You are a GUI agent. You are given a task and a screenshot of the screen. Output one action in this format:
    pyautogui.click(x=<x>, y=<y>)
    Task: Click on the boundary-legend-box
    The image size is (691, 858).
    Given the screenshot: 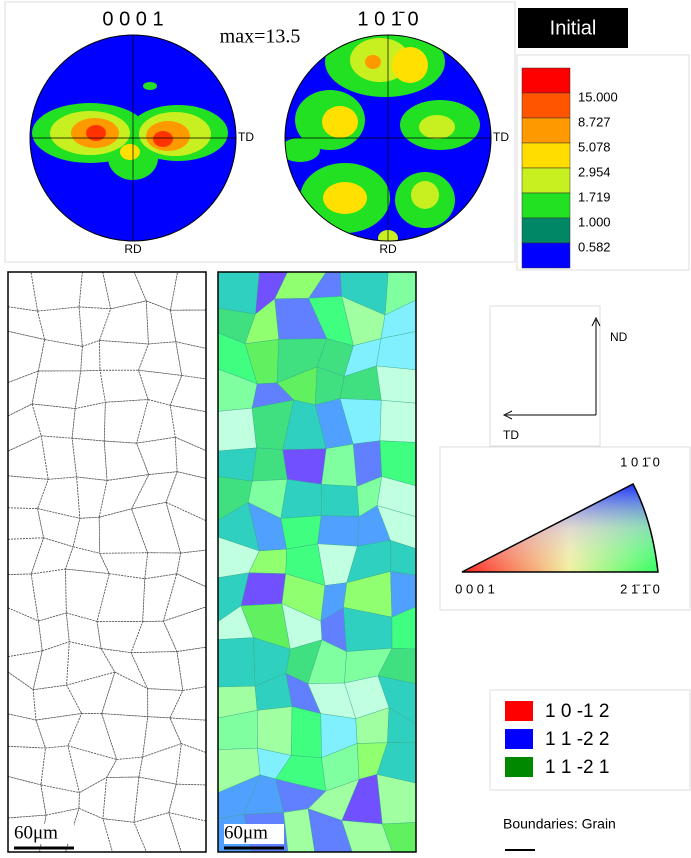 What is the action you would take?
    pyautogui.click(x=590, y=740)
    